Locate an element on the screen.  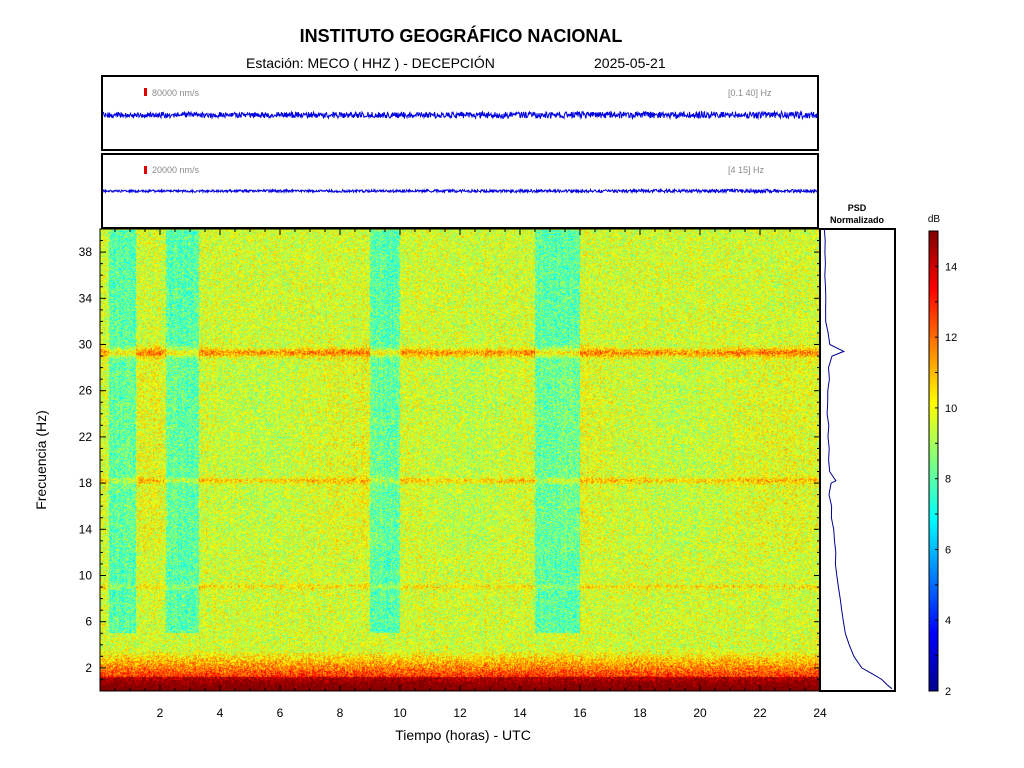
seismogram-filtered-scale: 20000 nm/s is located at coordinates (176, 170).